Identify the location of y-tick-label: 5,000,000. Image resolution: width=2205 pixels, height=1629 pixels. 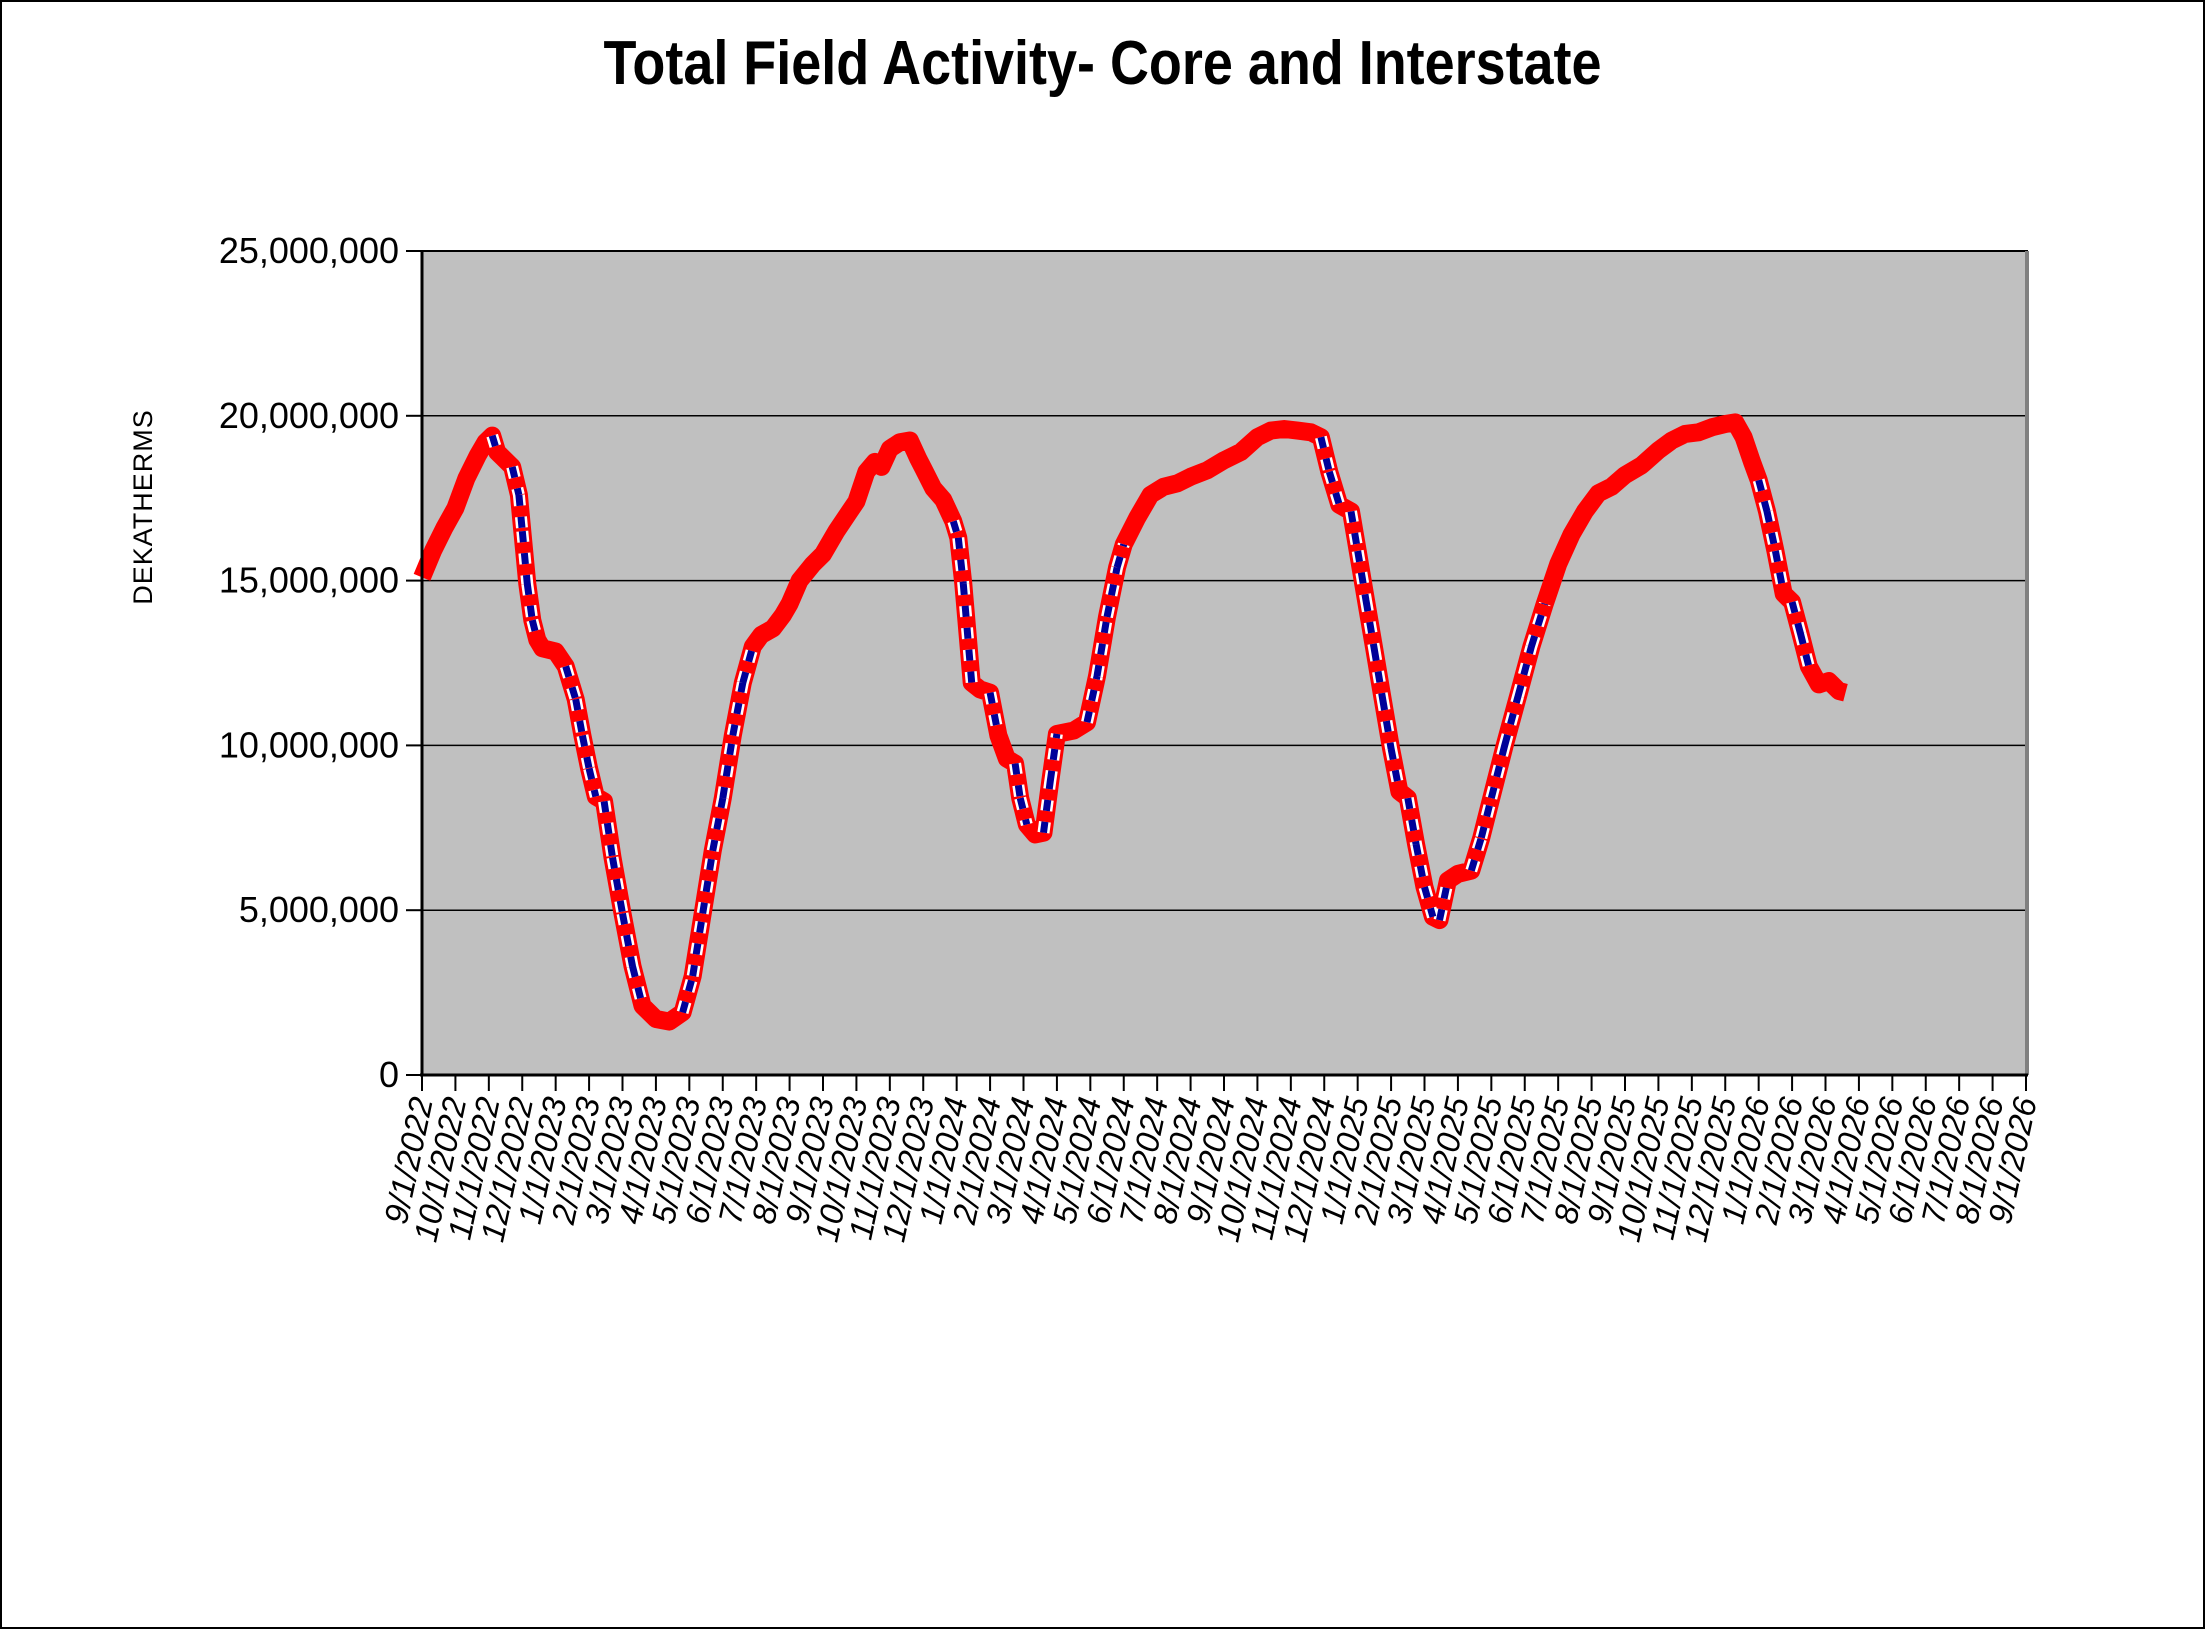
(319, 909).